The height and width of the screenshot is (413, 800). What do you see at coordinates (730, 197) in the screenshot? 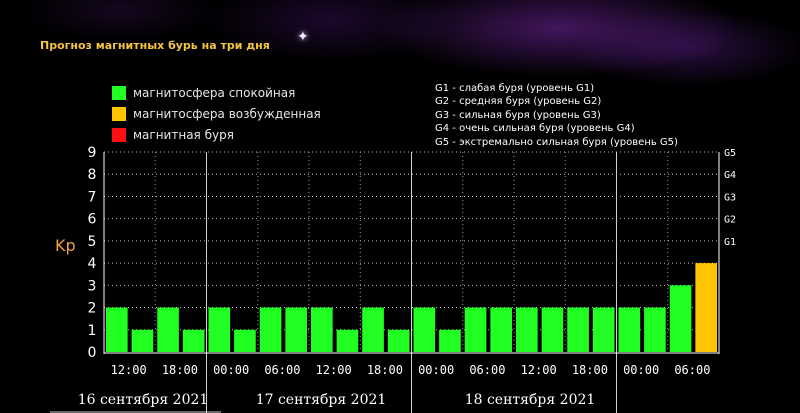
I see `right-tick-label: G3` at bounding box center [730, 197].